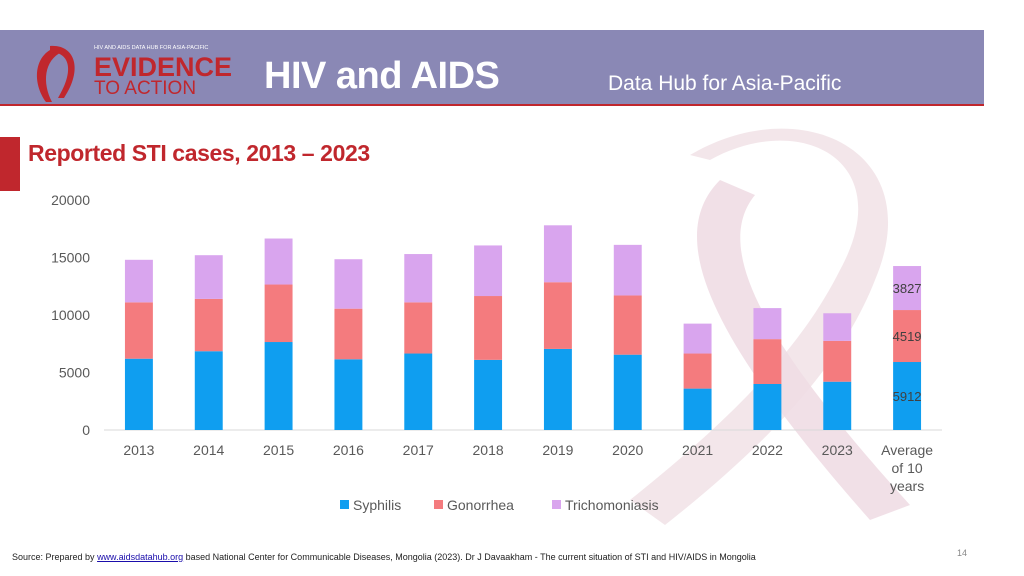  I want to click on x-tick-label: 2019, so click(557, 450).